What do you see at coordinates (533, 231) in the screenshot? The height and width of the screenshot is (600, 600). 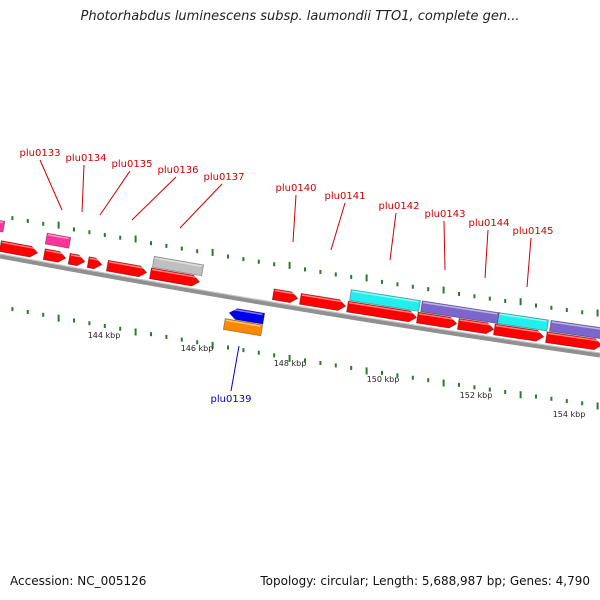 I see `gene-label-plu0145: plu0145` at bounding box center [533, 231].